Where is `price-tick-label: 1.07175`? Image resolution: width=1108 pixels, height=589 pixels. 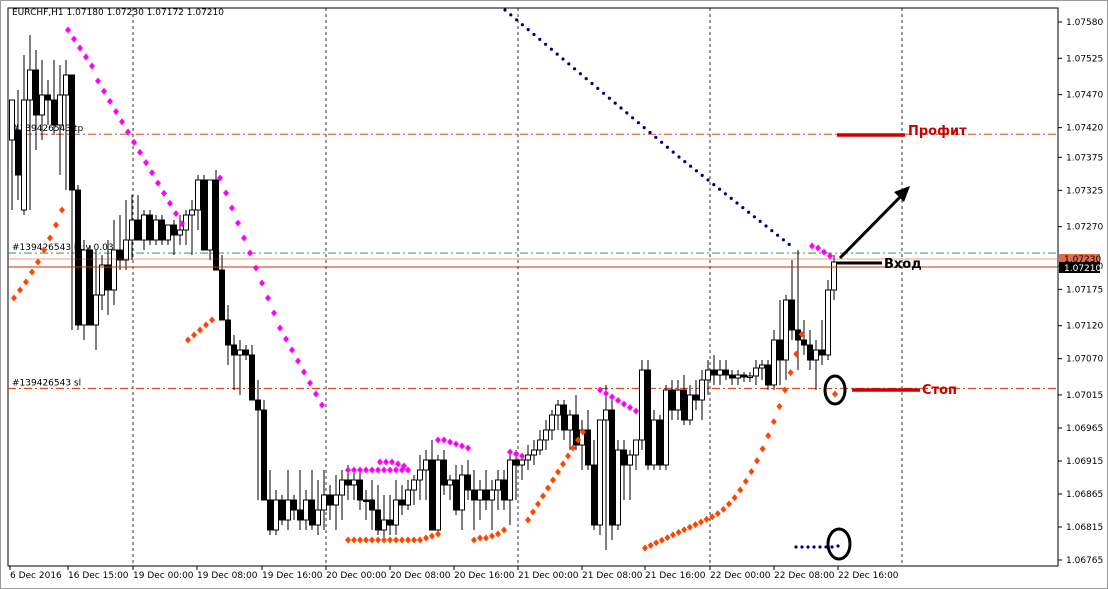 price-tick-label: 1.07175 is located at coordinates (1084, 290).